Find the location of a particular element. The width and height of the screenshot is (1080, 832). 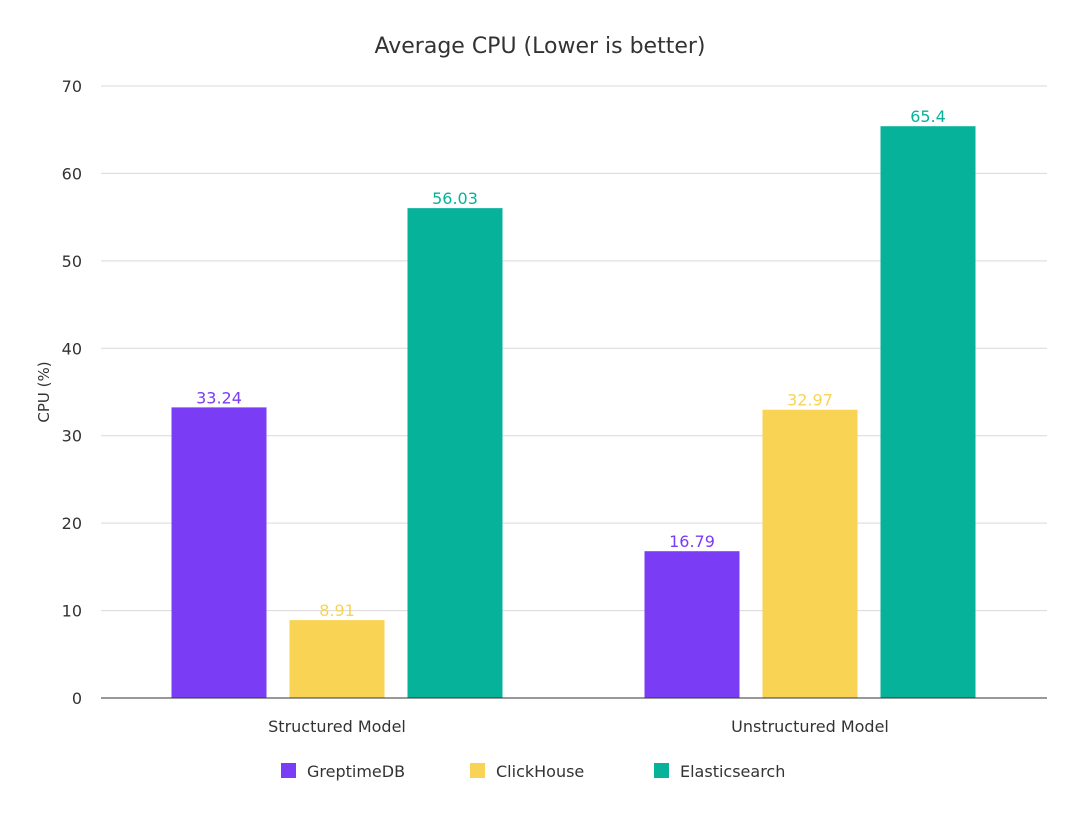

y-tick-label: 50 is located at coordinates (72, 261).